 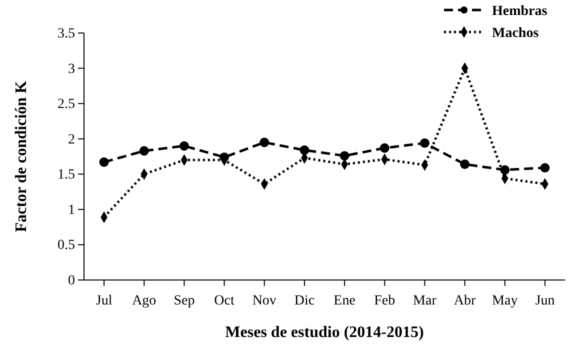 What do you see at coordinates (465, 300) in the screenshot?
I see `x-tick-label: Abr` at bounding box center [465, 300].